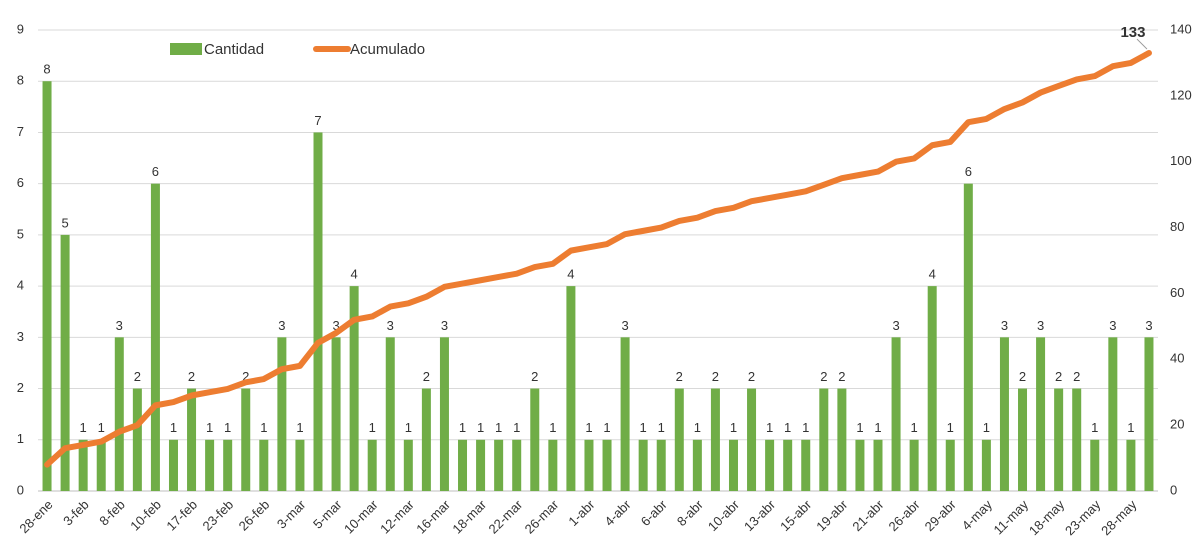 This screenshot has height=560, width=1194. I want to click on x-tick-label: 10-abr, so click(724, 515).